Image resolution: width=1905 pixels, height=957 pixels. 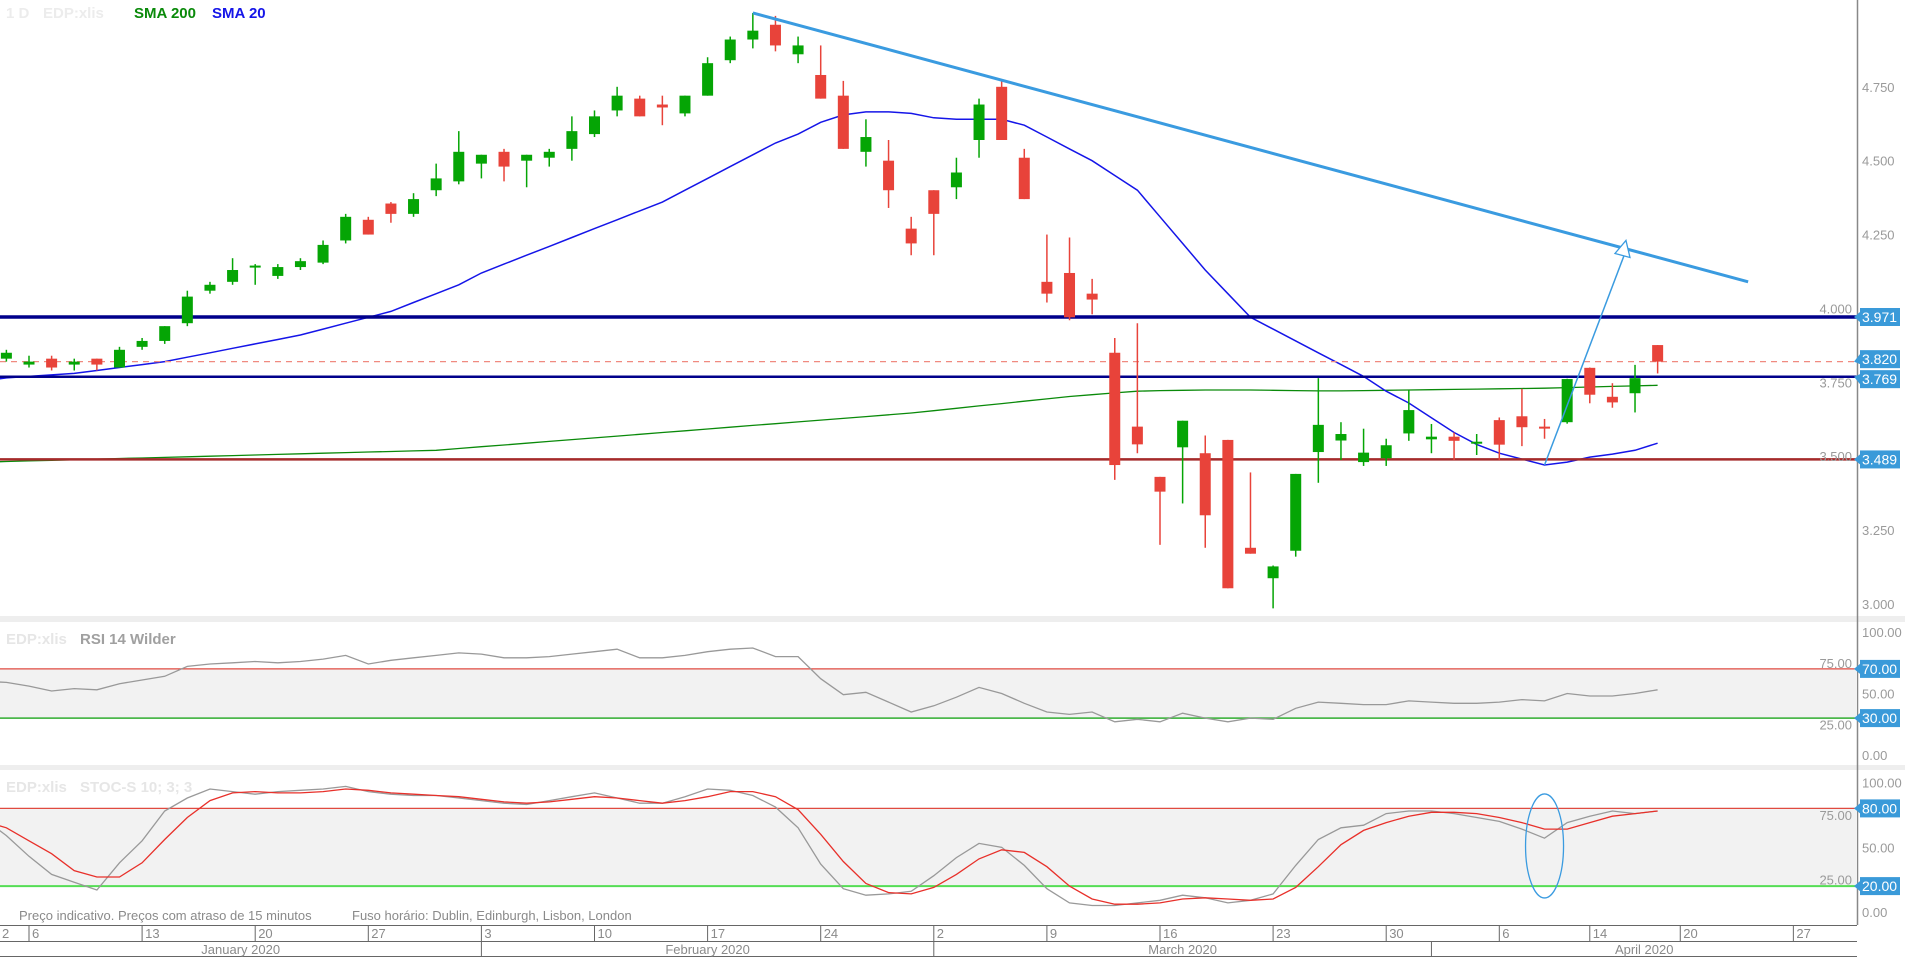 I want to click on rsi-overbought-badge: 70.00, so click(x=1877, y=668).